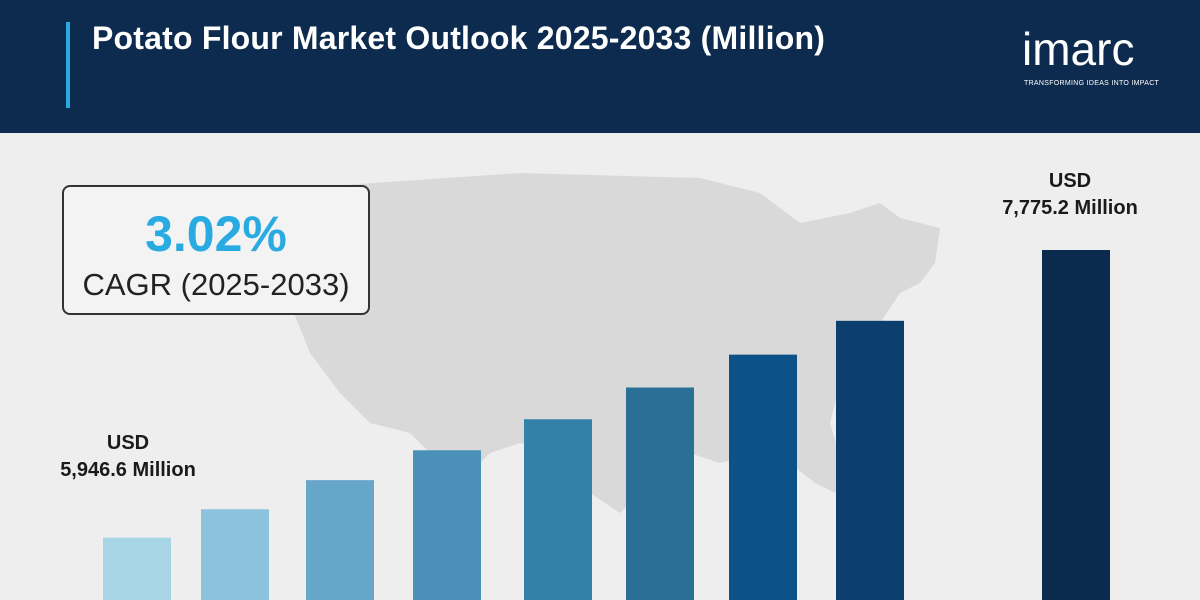 The width and height of the screenshot is (1200, 600). Describe the element at coordinates (1076, 425) in the screenshot. I see `bar-2033` at that location.